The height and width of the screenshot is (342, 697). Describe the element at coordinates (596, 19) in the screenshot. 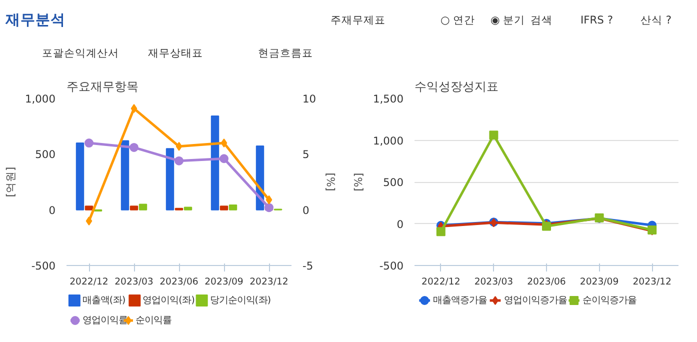

I see `text: IFRS ?` at that location.